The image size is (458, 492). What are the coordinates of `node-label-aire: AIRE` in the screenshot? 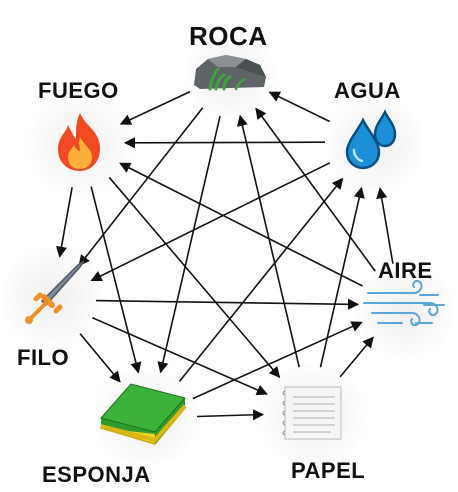 It's located at (405, 270).